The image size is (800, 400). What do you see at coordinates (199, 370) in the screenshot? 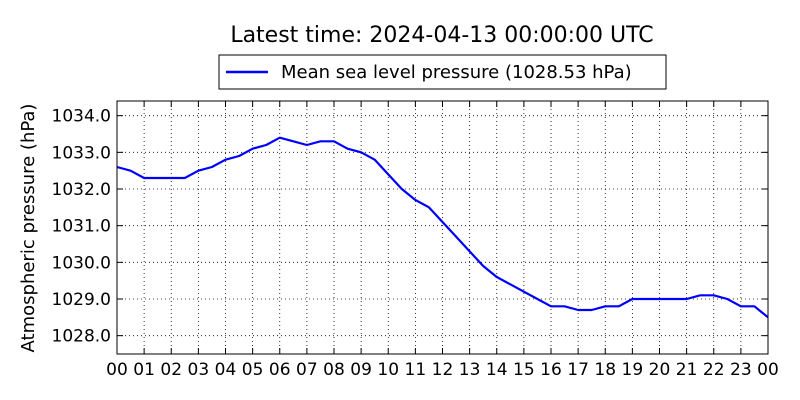
I see `x-tick-label: 03` at bounding box center [199, 370].